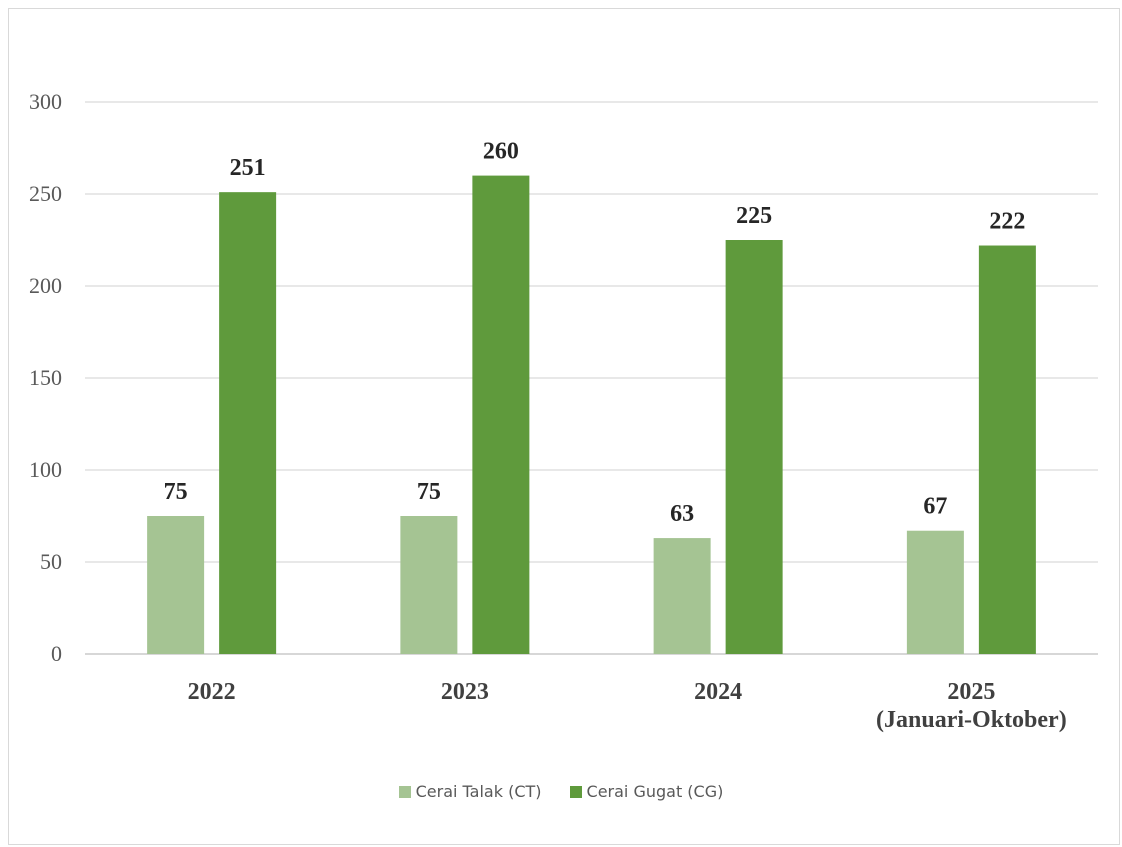 This screenshot has width=1122, height=847. Describe the element at coordinates (971, 720) in the screenshot. I see `category-label-3: (Januari-Oktober)` at that location.